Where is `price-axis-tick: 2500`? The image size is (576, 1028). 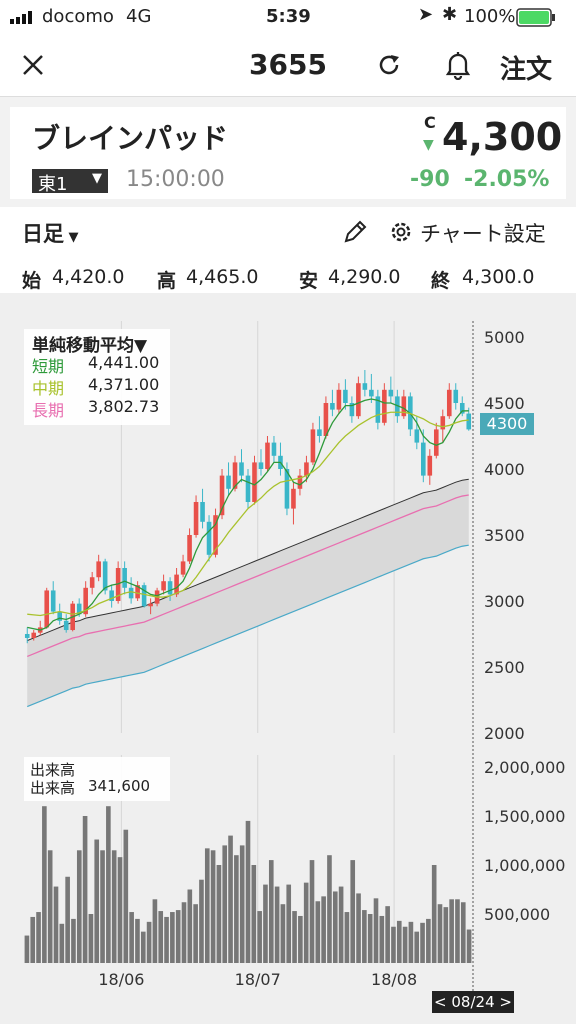
price-axis-tick: 2500 is located at coordinates (504, 667).